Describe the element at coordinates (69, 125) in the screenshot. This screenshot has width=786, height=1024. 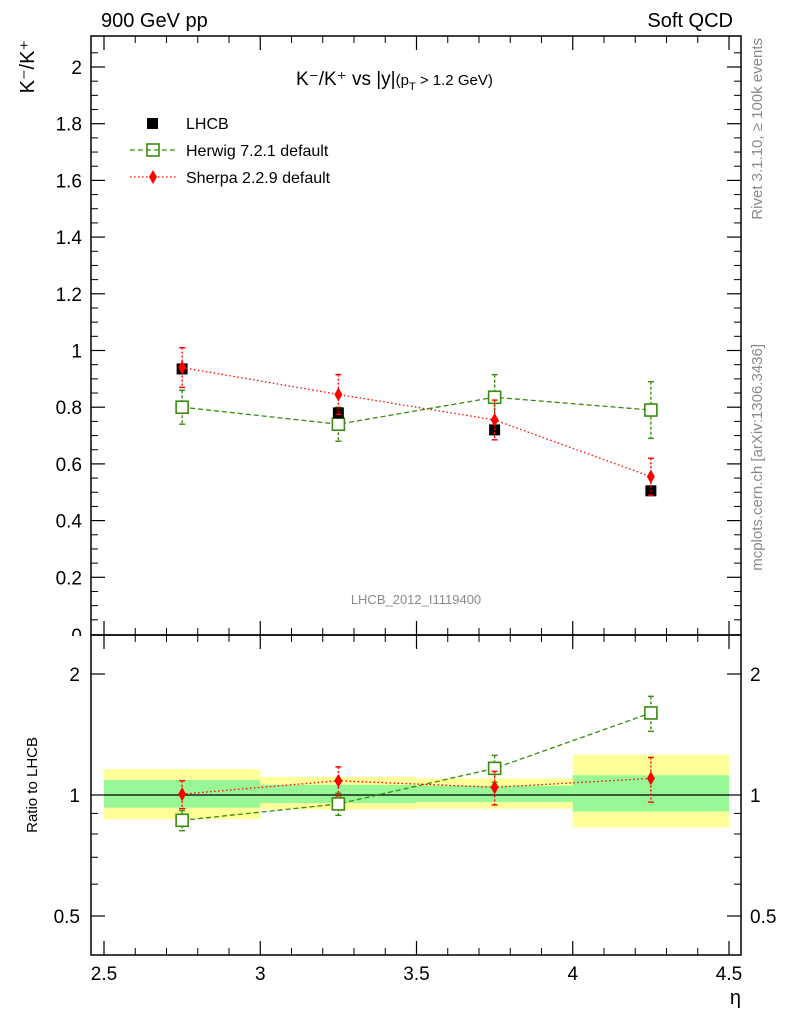
I see `main-ytick-label: 1.8` at that location.